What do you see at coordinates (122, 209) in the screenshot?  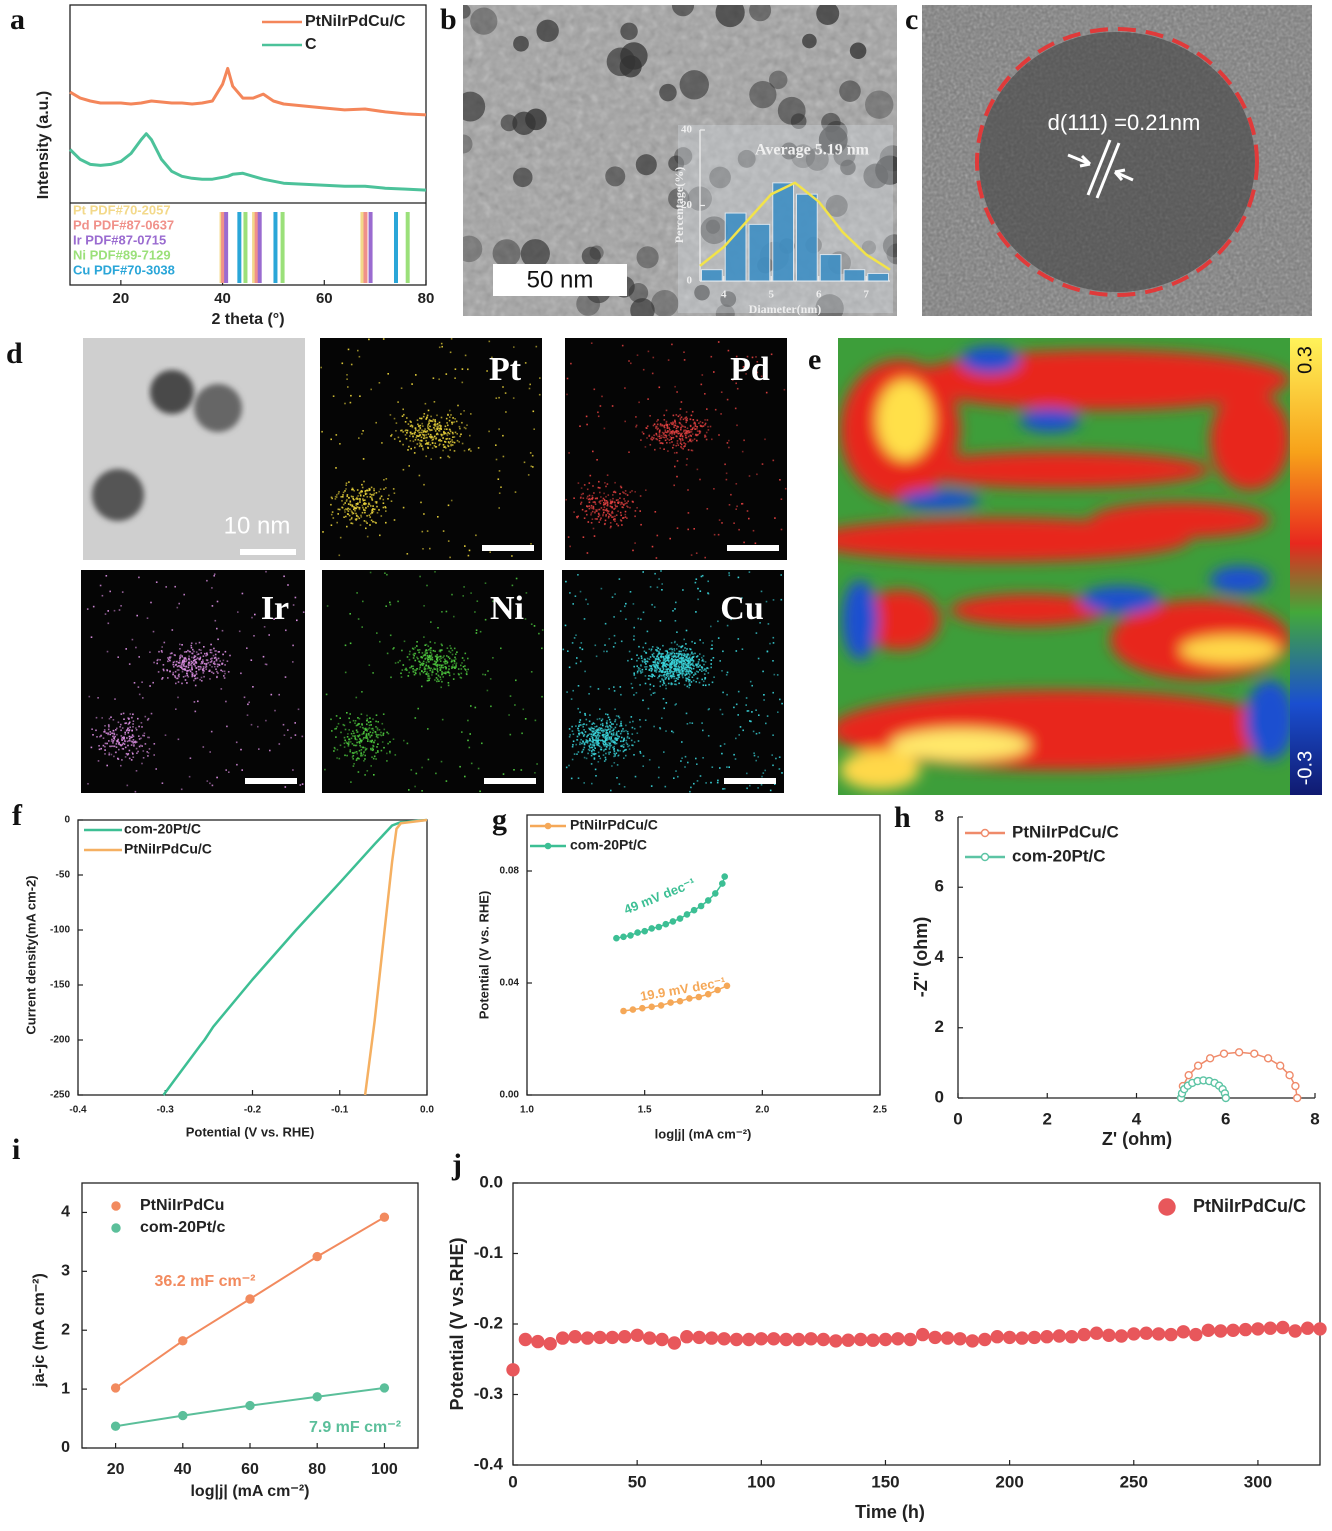 I see `reference-label: Pt PDF#70-2057` at bounding box center [122, 209].